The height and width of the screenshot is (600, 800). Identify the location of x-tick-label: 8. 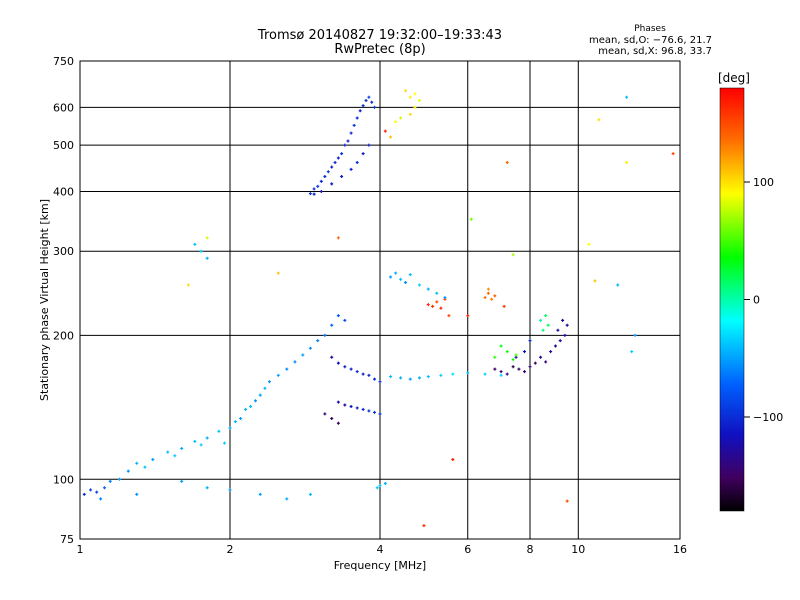
(530, 549).